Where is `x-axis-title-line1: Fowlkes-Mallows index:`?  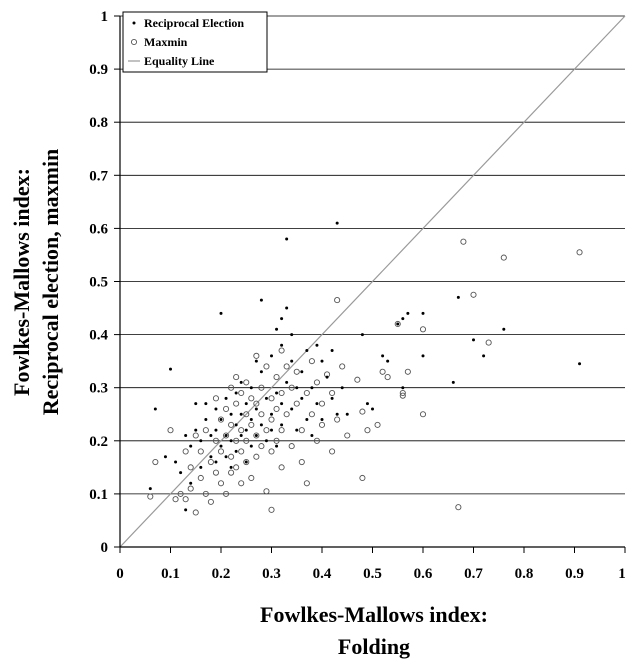
x-axis-title-line1: Fowlkes-Mallows index: is located at coordinates (374, 614).